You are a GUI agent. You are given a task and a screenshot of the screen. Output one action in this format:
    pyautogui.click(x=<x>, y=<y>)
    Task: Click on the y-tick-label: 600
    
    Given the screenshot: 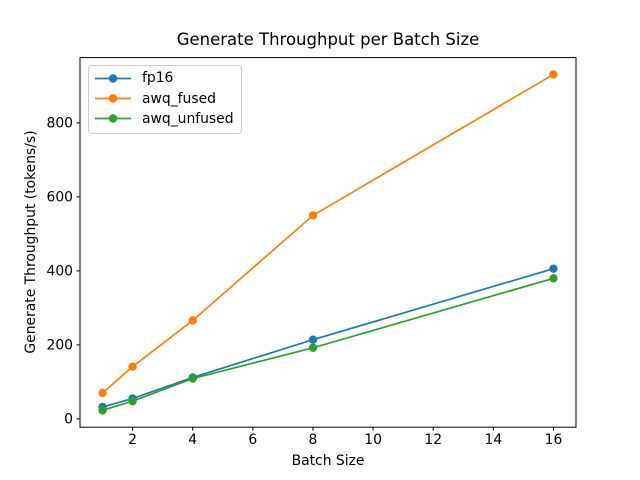 What is the action you would take?
    pyautogui.click(x=59, y=198)
    